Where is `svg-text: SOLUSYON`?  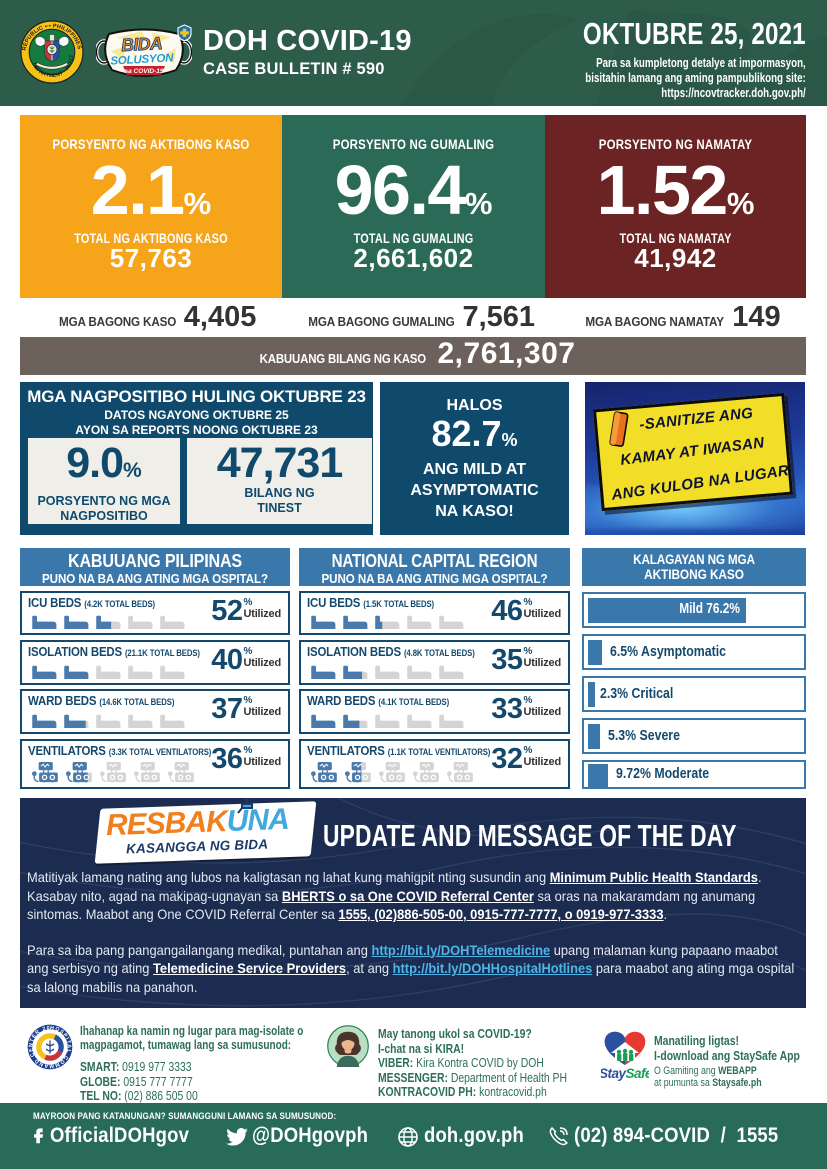 svg-text: SOLUSYON is located at coordinates (142, 59).